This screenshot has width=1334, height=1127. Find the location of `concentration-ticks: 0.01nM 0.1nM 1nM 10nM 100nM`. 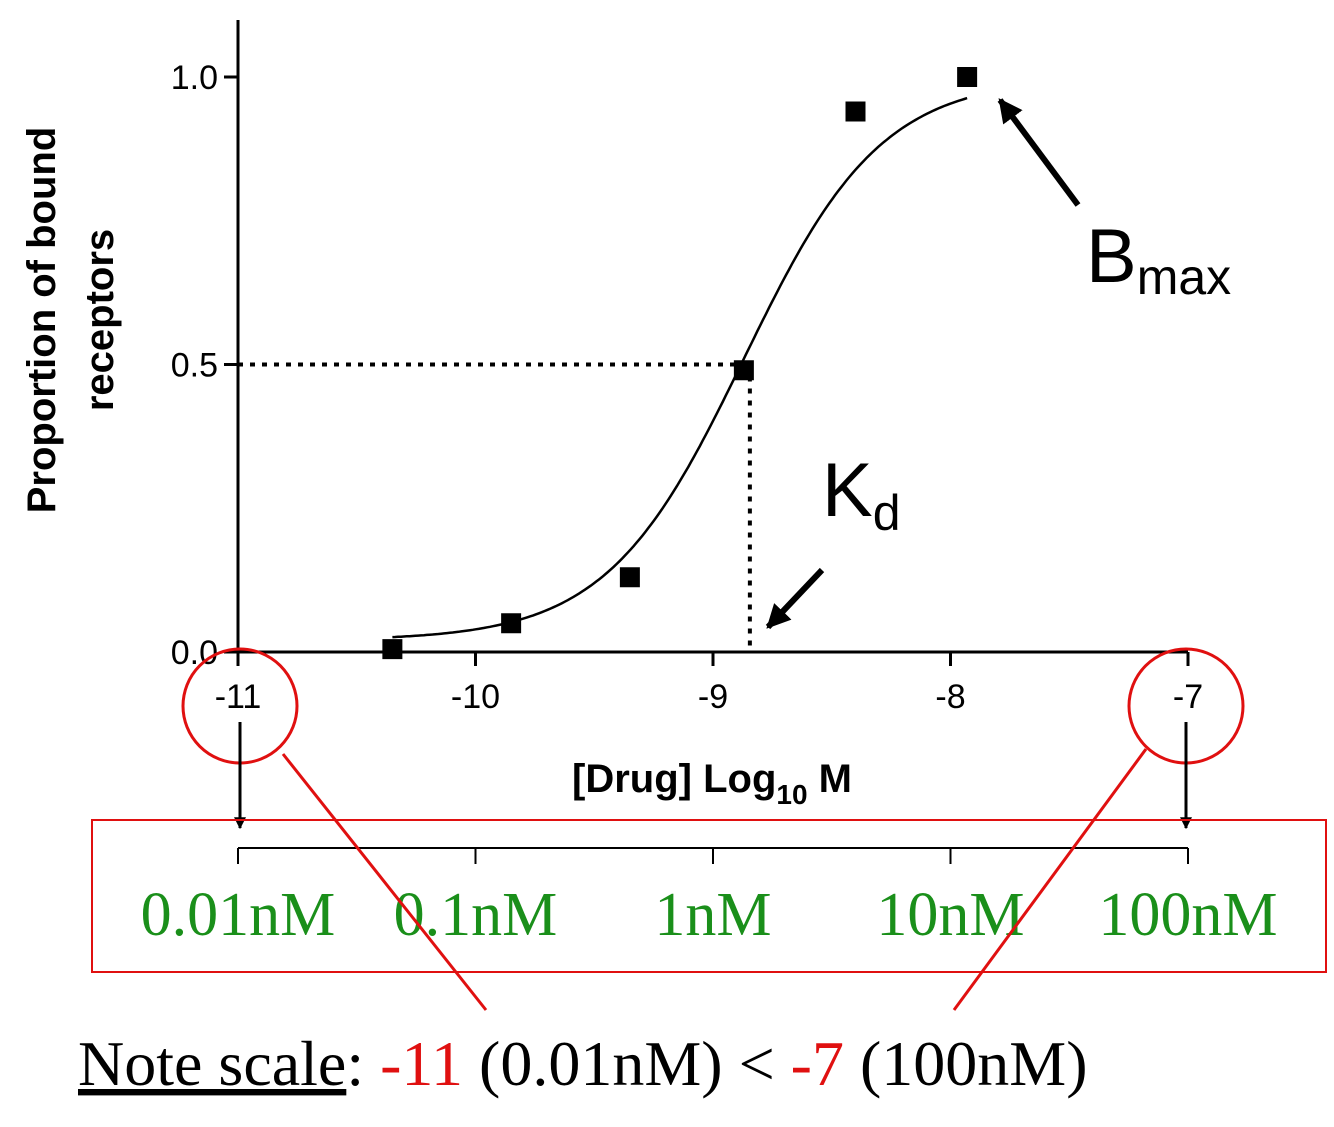

concentration-ticks: 0.01nM 0.1nM 1nM 10nM 100nM is located at coordinates (709, 898).